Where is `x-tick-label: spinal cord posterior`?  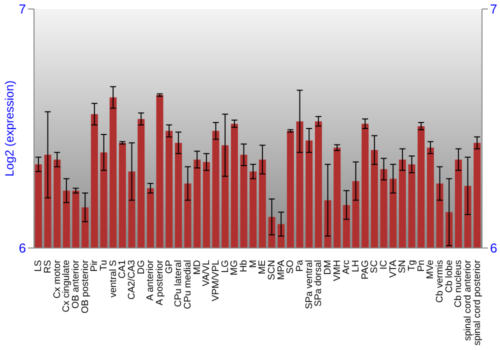 x-tick-label: spinal cord posterior is located at coordinates (477, 303).